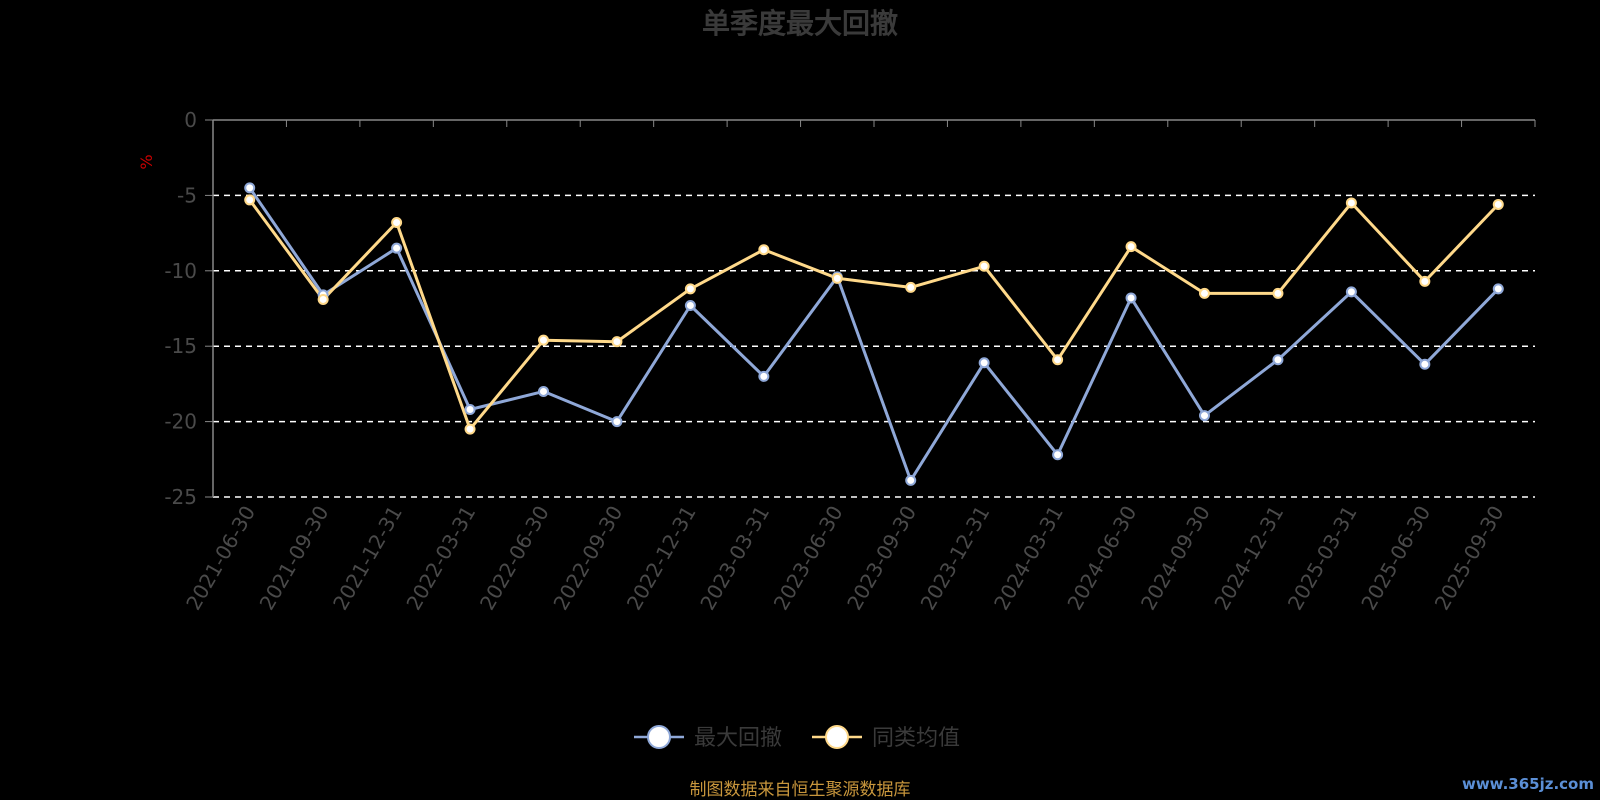 The image size is (1600, 800). Describe the element at coordinates (1028, 558) in the screenshot. I see `x-tick-label: 2024-03-31` at that location.